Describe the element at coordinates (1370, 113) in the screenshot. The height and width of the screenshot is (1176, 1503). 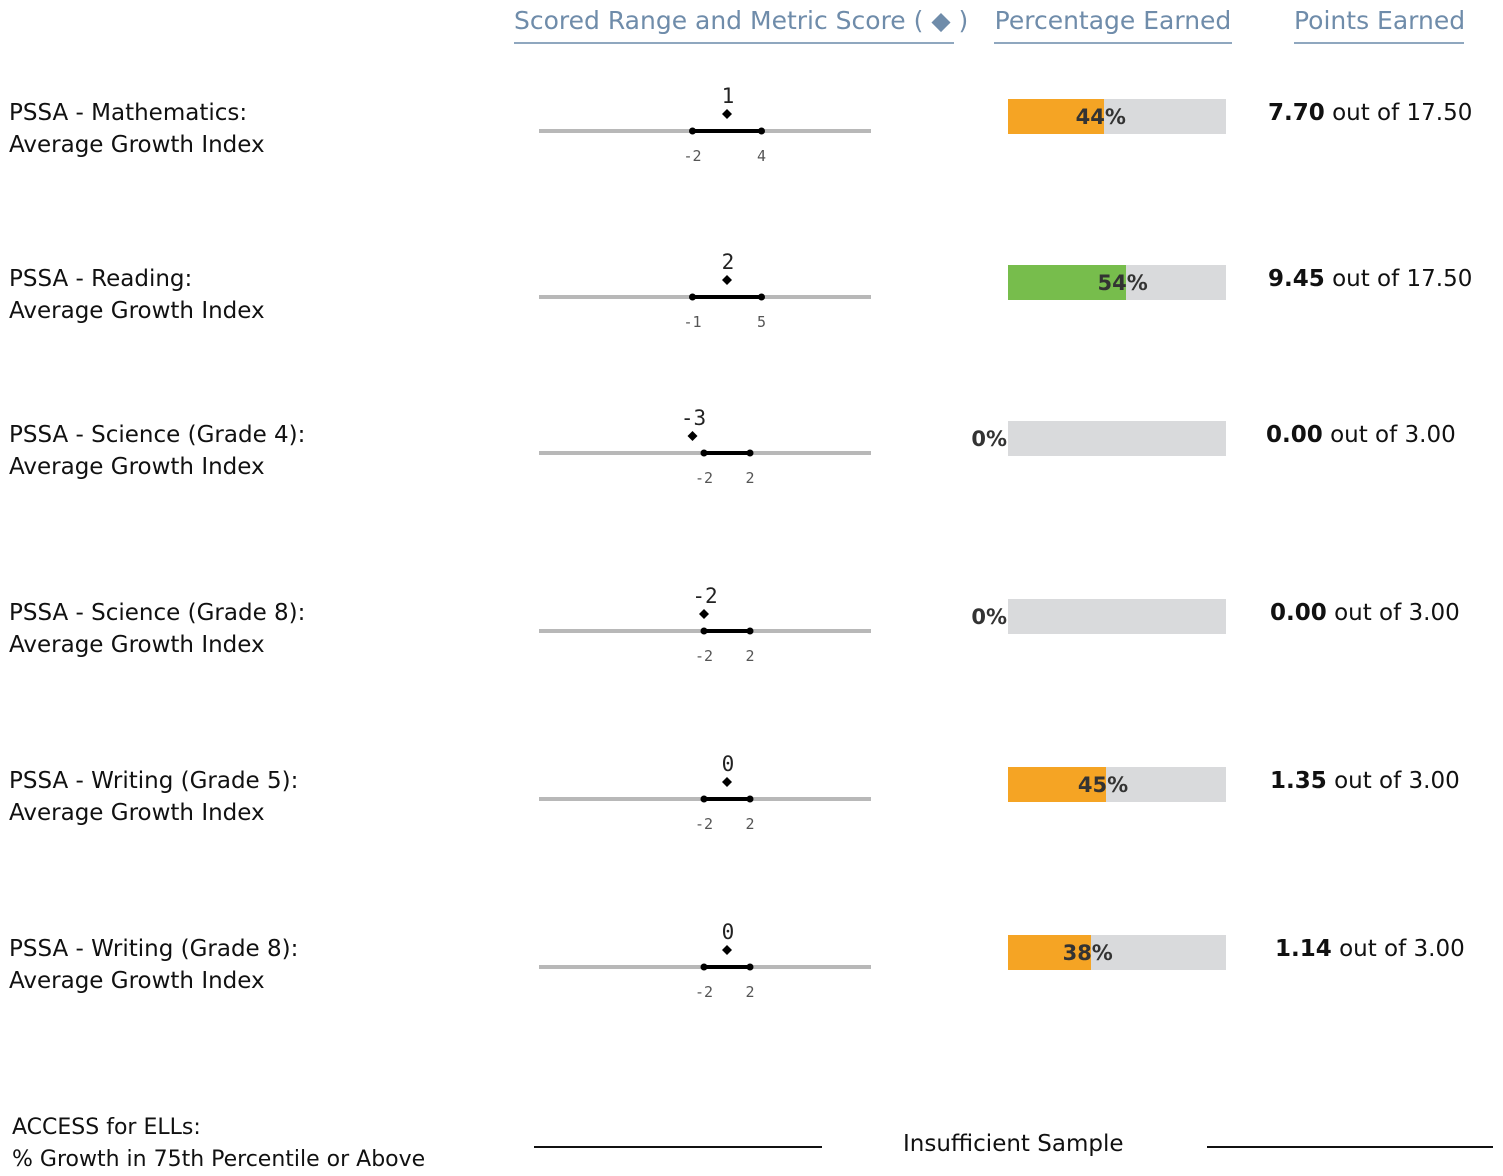
I see `points-earned: 7.70 out of 17.50` at that location.